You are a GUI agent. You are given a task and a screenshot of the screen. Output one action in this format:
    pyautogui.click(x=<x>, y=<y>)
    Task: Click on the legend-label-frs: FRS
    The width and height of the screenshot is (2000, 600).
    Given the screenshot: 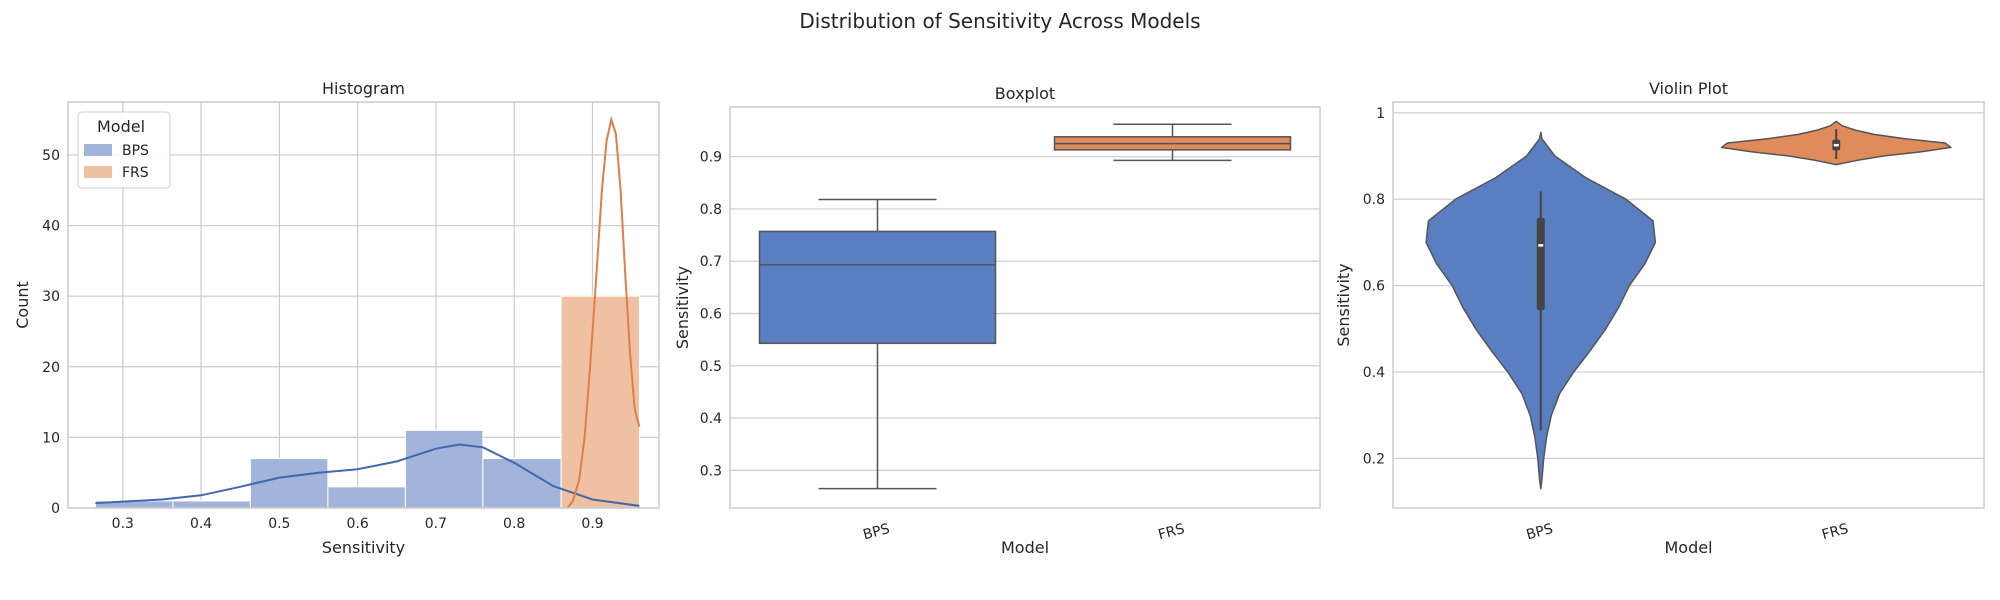 What is the action you would take?
    pyautogui.click(x=135, y=173)
    